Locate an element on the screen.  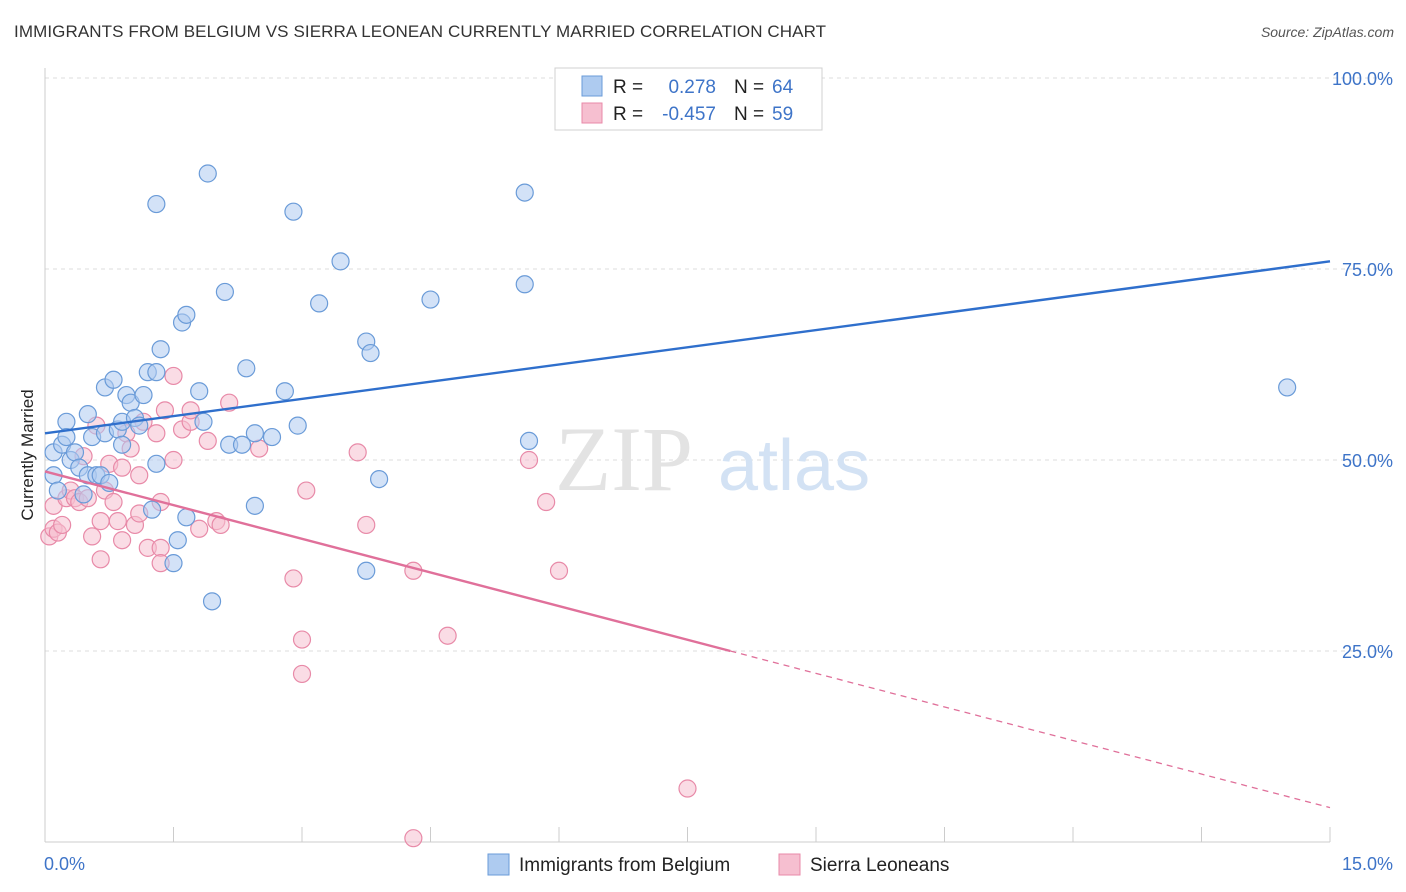
legend-r-label-pink: R = is located at coordinates (628, 114).